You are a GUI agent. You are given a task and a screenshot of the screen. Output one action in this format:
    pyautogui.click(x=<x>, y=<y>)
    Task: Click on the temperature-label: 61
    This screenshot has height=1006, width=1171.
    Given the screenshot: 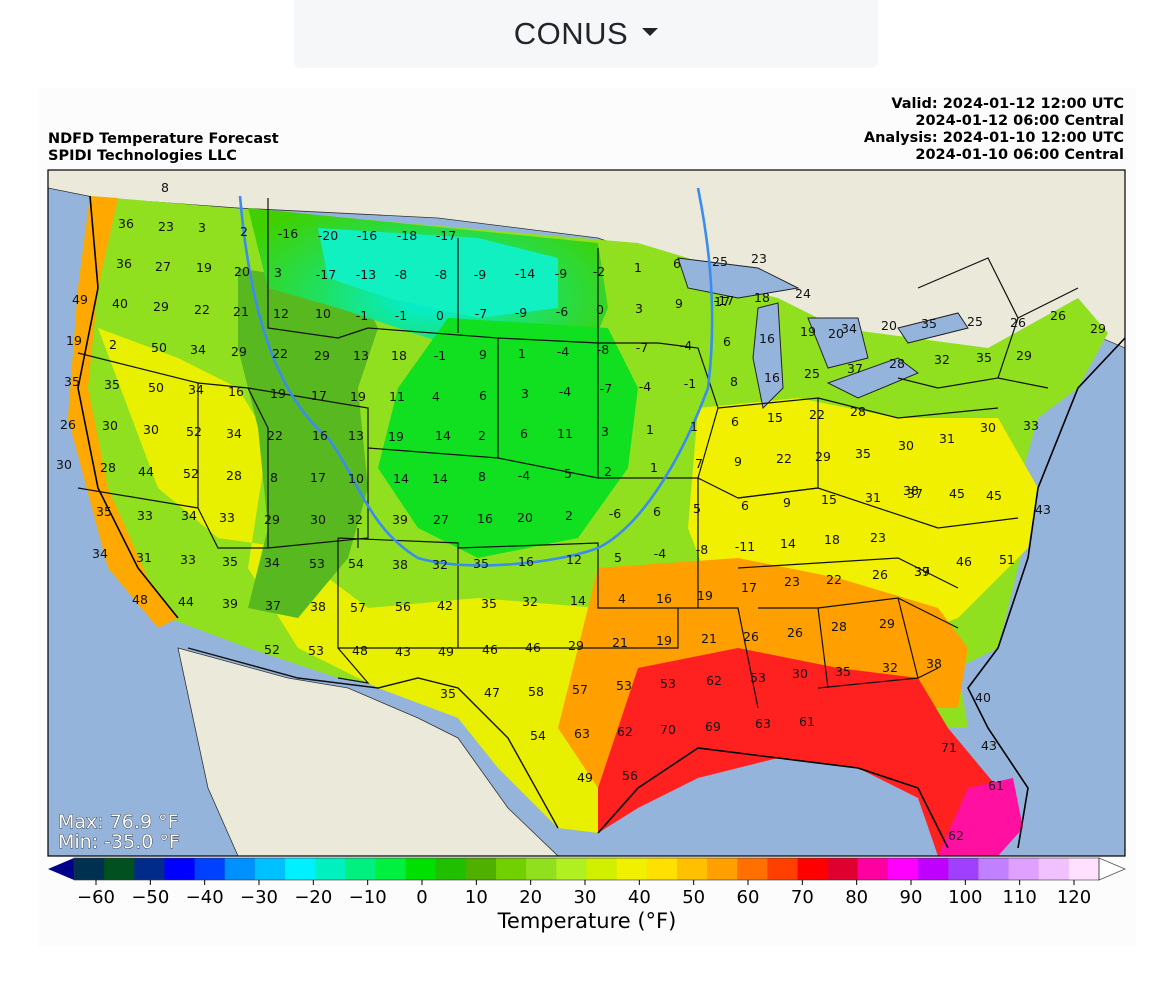 What is the action you would take?
    pyautogui.click(x=996, y=785)
    